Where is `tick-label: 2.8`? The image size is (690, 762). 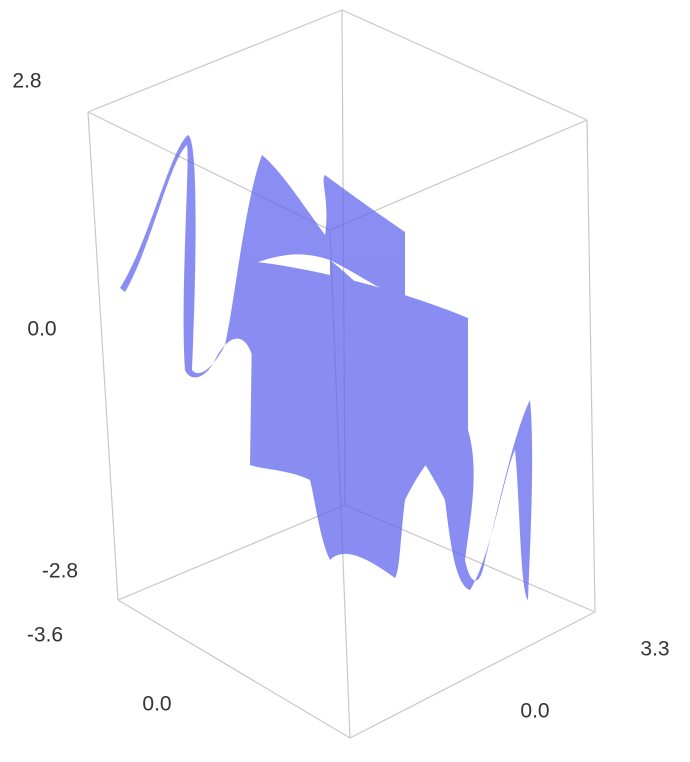 tick-label: 2.8 is located at coordinates (26, 81).